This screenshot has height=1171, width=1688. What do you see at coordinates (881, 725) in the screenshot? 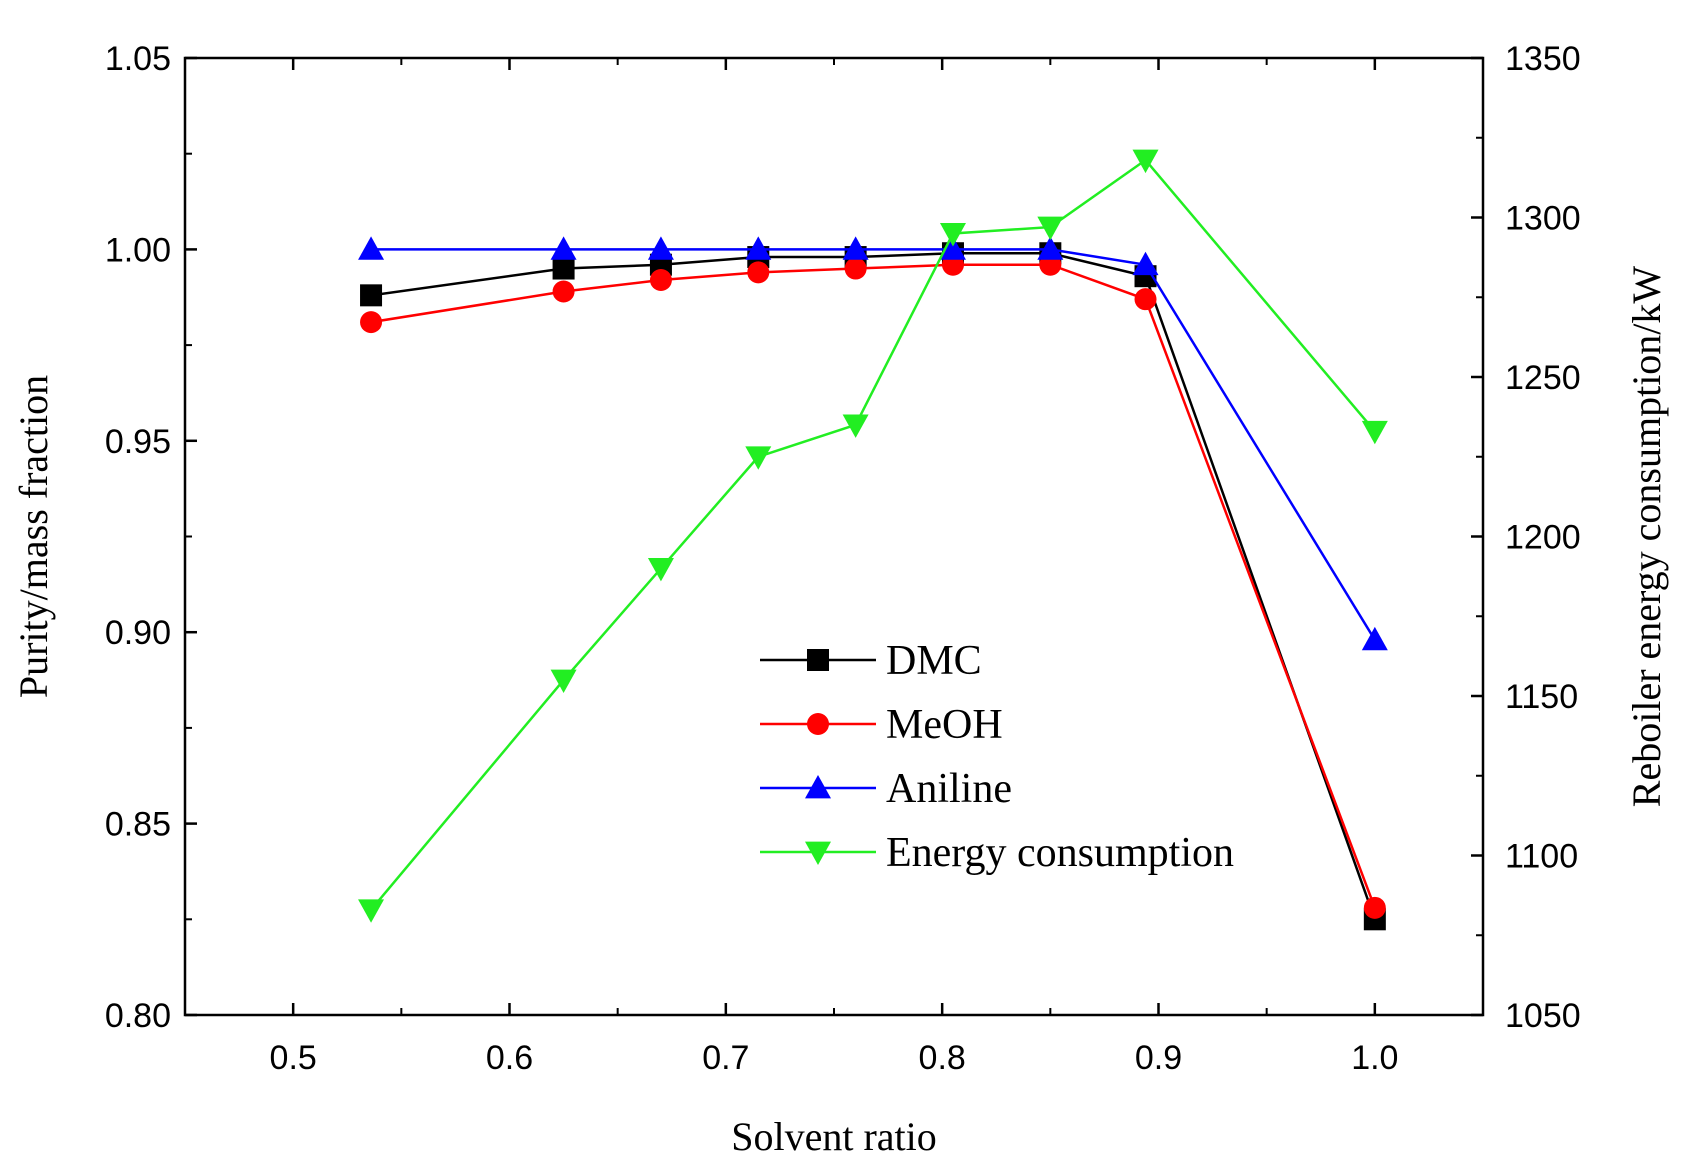
I see `legend-item: MeOH` at bounding box center [881, 725].